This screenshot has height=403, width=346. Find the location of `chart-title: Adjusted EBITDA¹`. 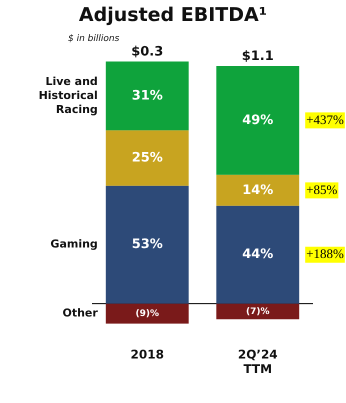

chart-title: Adjusted EBITDA¹ is located at coordinates (173, 15).